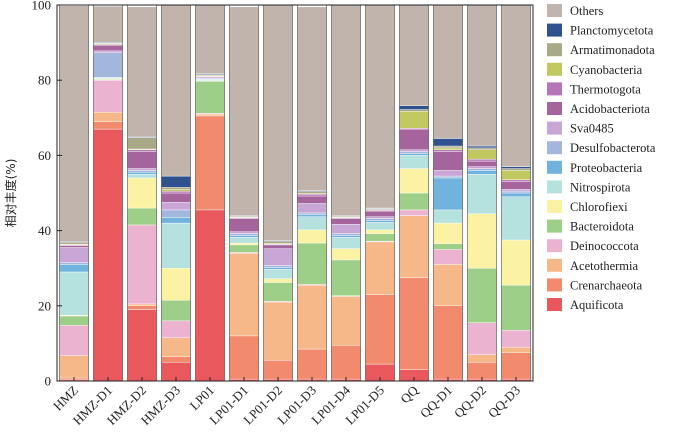 The width and height of the screenshot is (700, 443). I want to click on bar-segment-hmz-d1-crenarchaeota, so click(108, 125).